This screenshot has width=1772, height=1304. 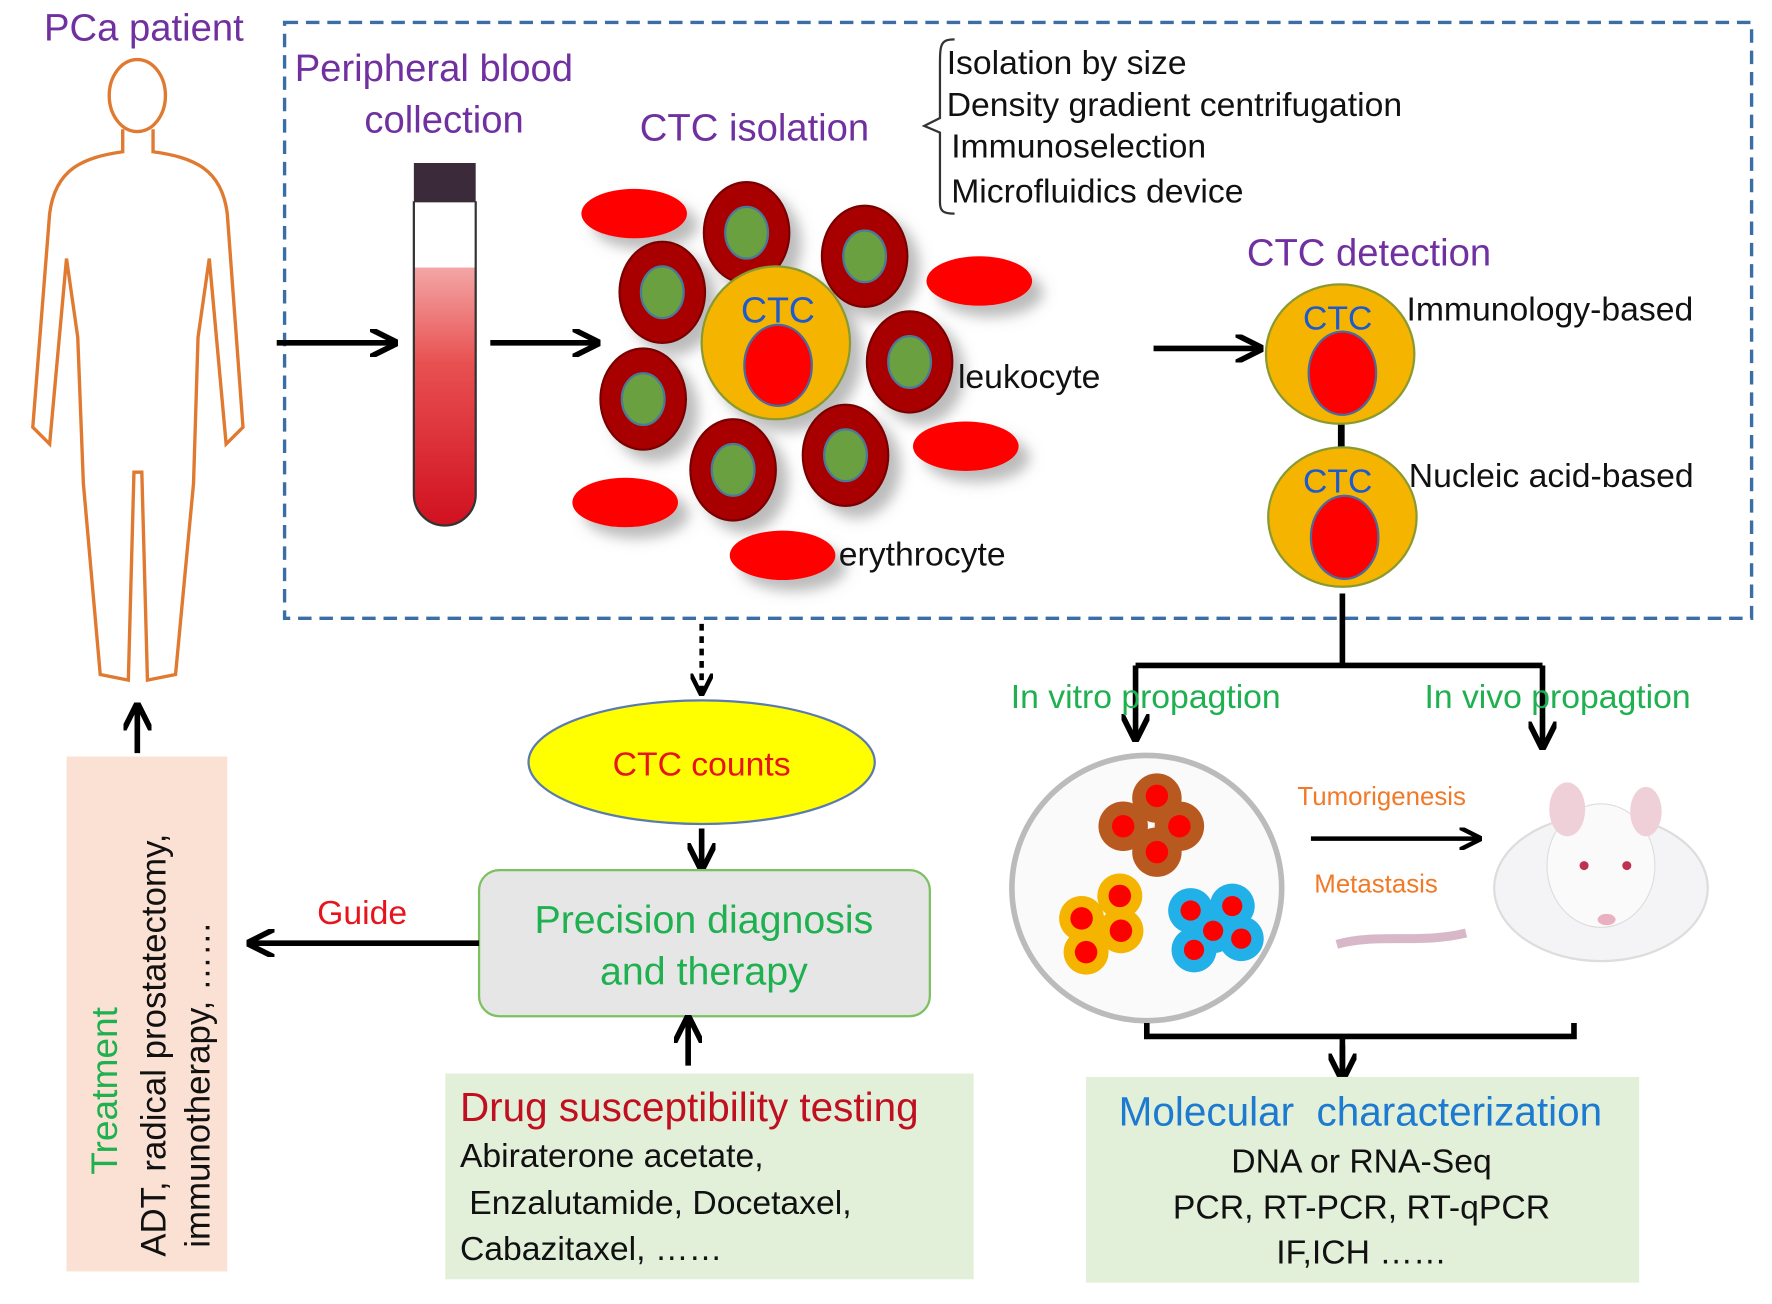 I want to click on merge-connector, so click(x=1360, y=1048).